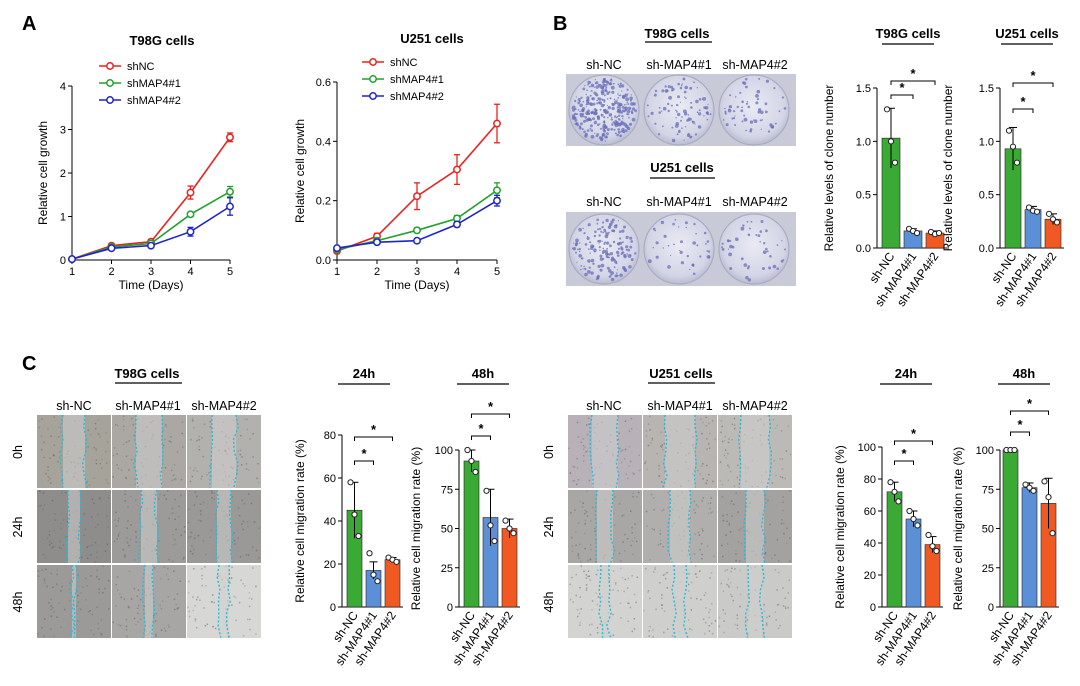 This screenshot has height=686, width=1080. I want to click on scratch-area, so click(680, 526).